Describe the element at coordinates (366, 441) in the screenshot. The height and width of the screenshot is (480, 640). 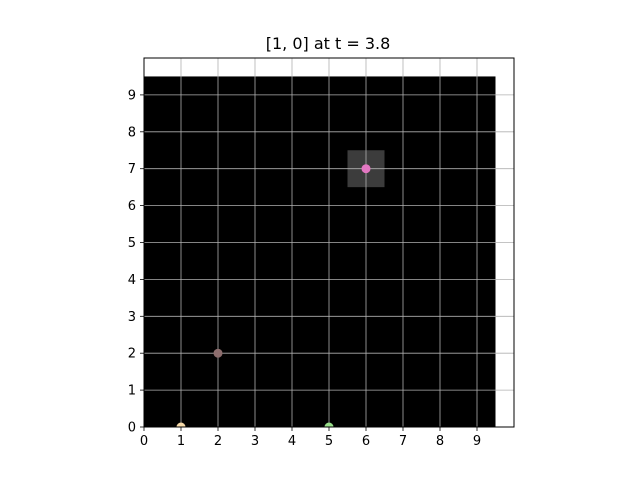
I see `x-tick-label-6: 6` at that location.